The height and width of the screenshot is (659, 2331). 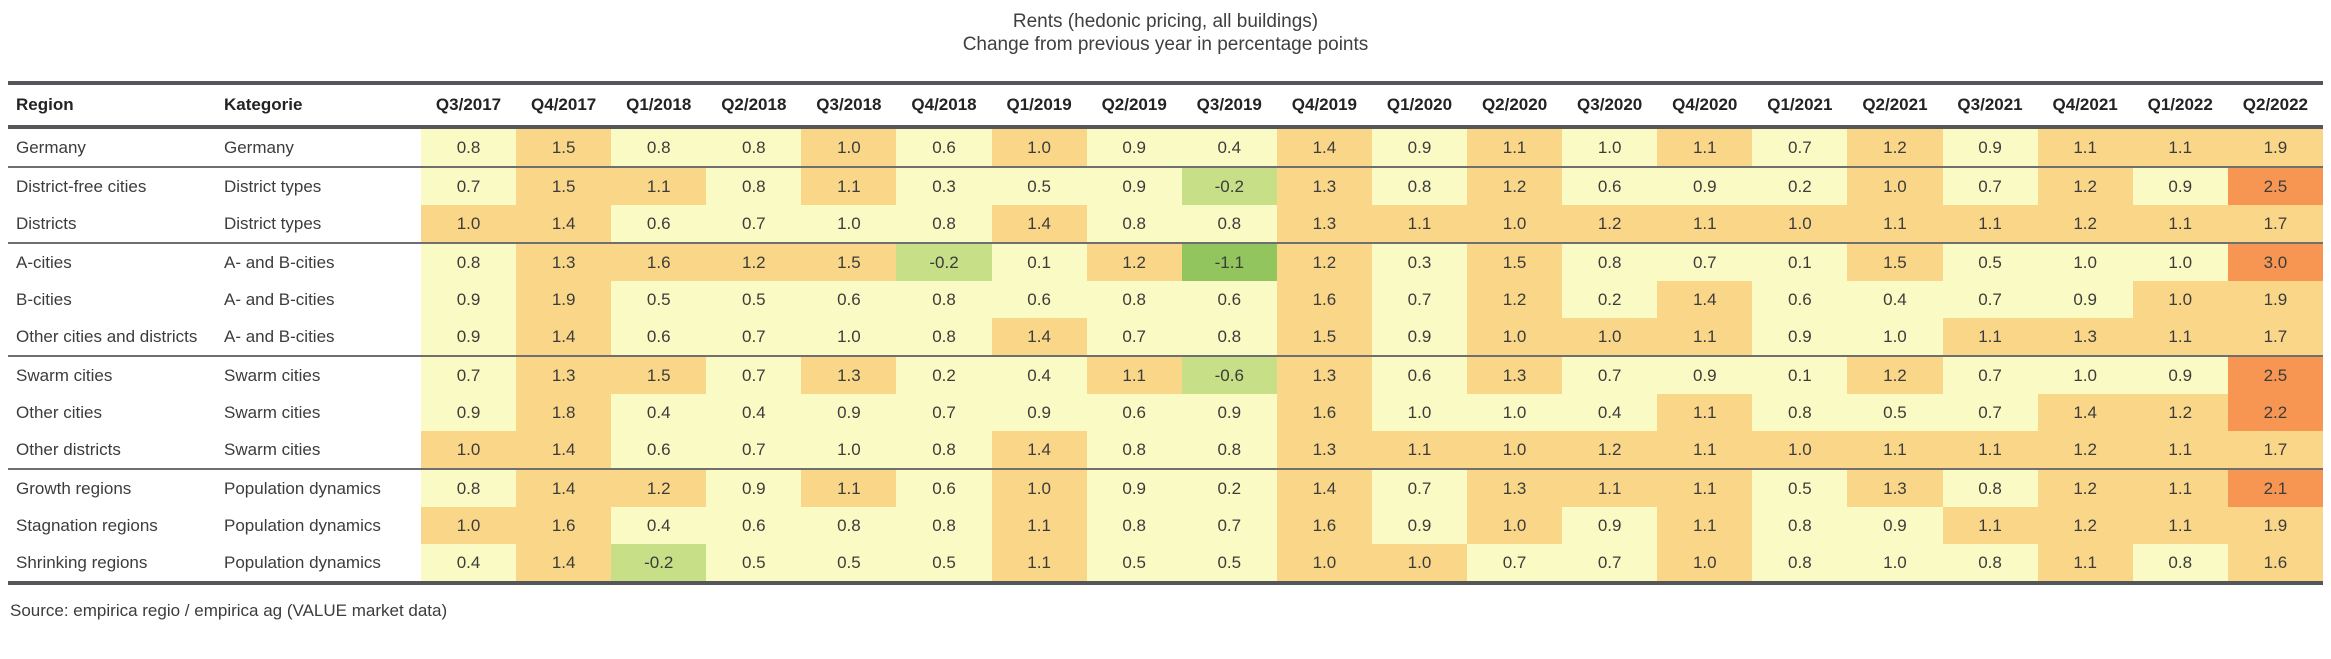 I want to click on column-header-quarter: Q2/2022, so click(x=2275, y=104).